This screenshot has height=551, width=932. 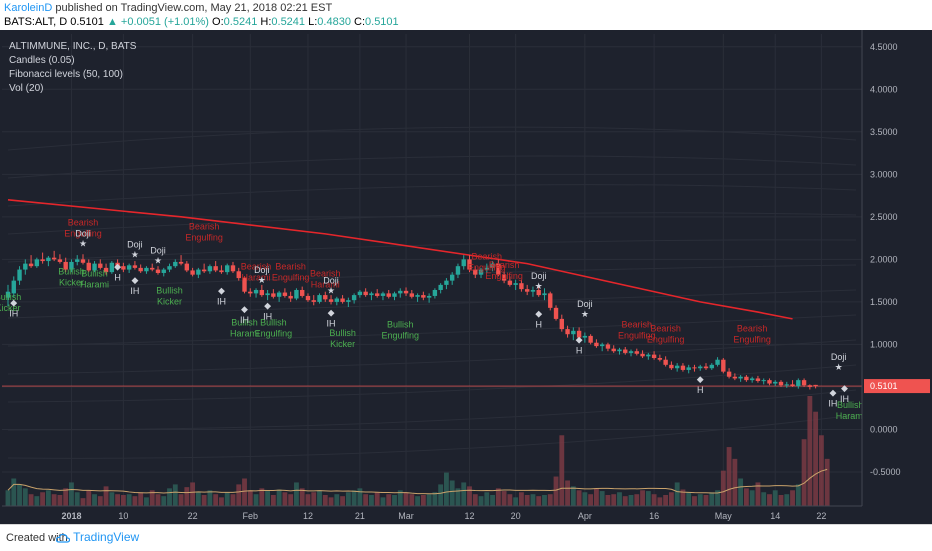 What do you see at coordinates (94, 278) in the screenshot?
I see `pattern-label: Bullish Harami` at bounding box center [94, 278].